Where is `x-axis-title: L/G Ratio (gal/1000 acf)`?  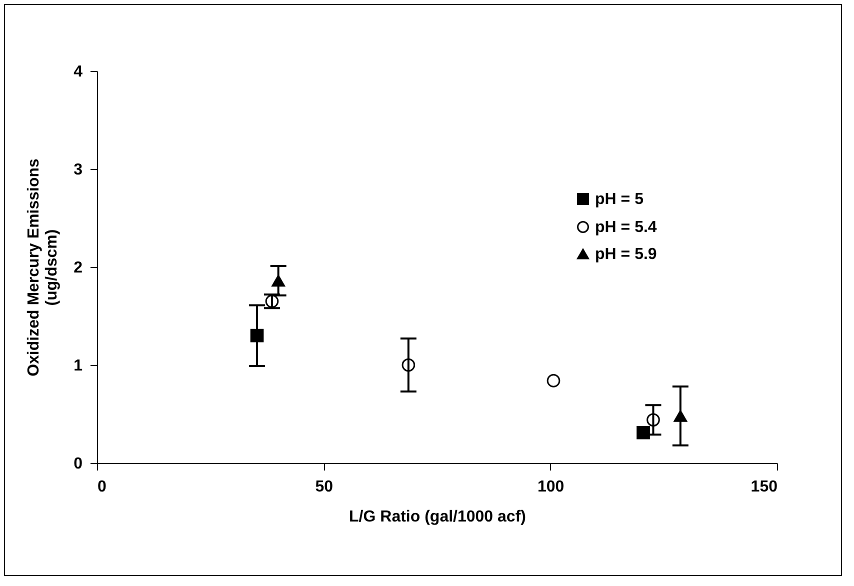 x-axis-title: L/G Ratio (gal/1000 acf) is located at coordinates (437, 517).